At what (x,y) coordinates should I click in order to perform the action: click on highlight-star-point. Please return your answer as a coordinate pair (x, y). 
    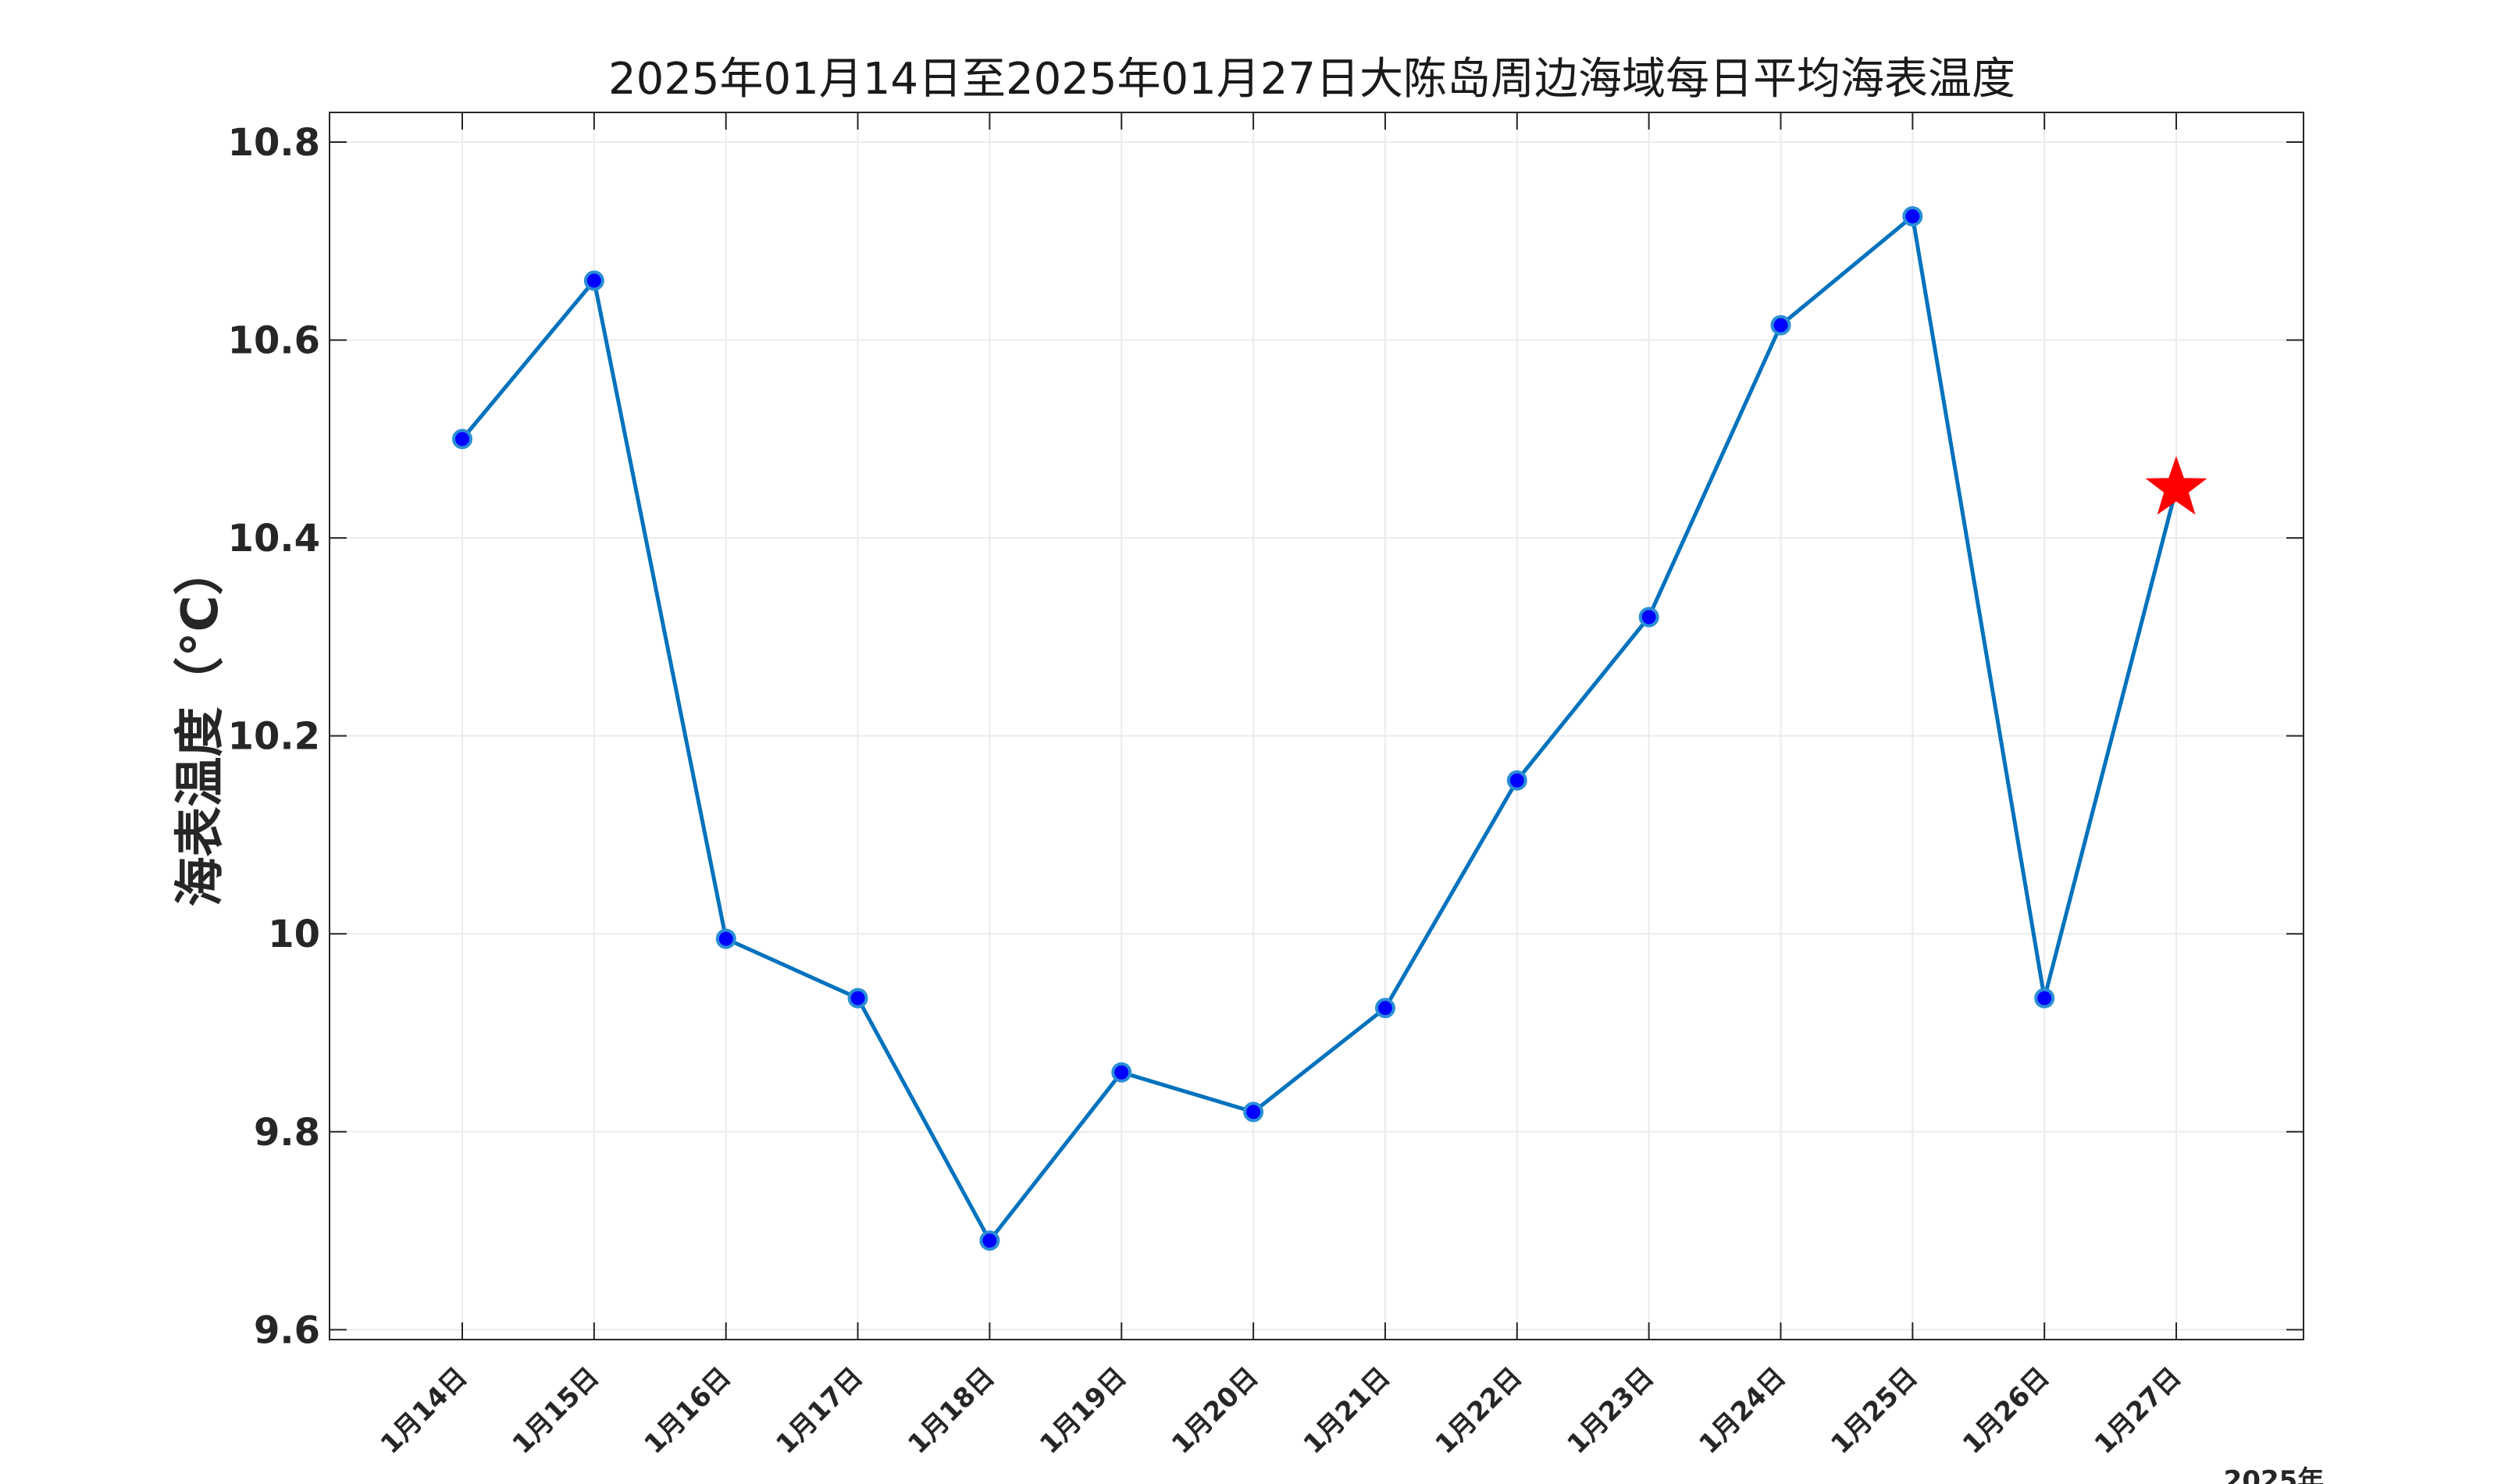
    Looking at the image, I should click on (2176, 485).